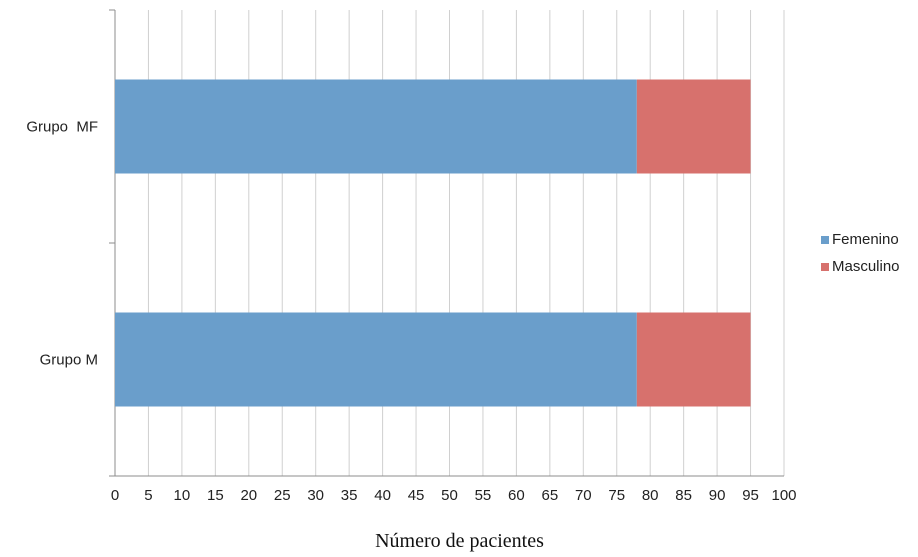  What do you see at coordinates (825, 267) in the screenshot?
I see `legend-swatch-masculino` at bounding box center [825, 267].